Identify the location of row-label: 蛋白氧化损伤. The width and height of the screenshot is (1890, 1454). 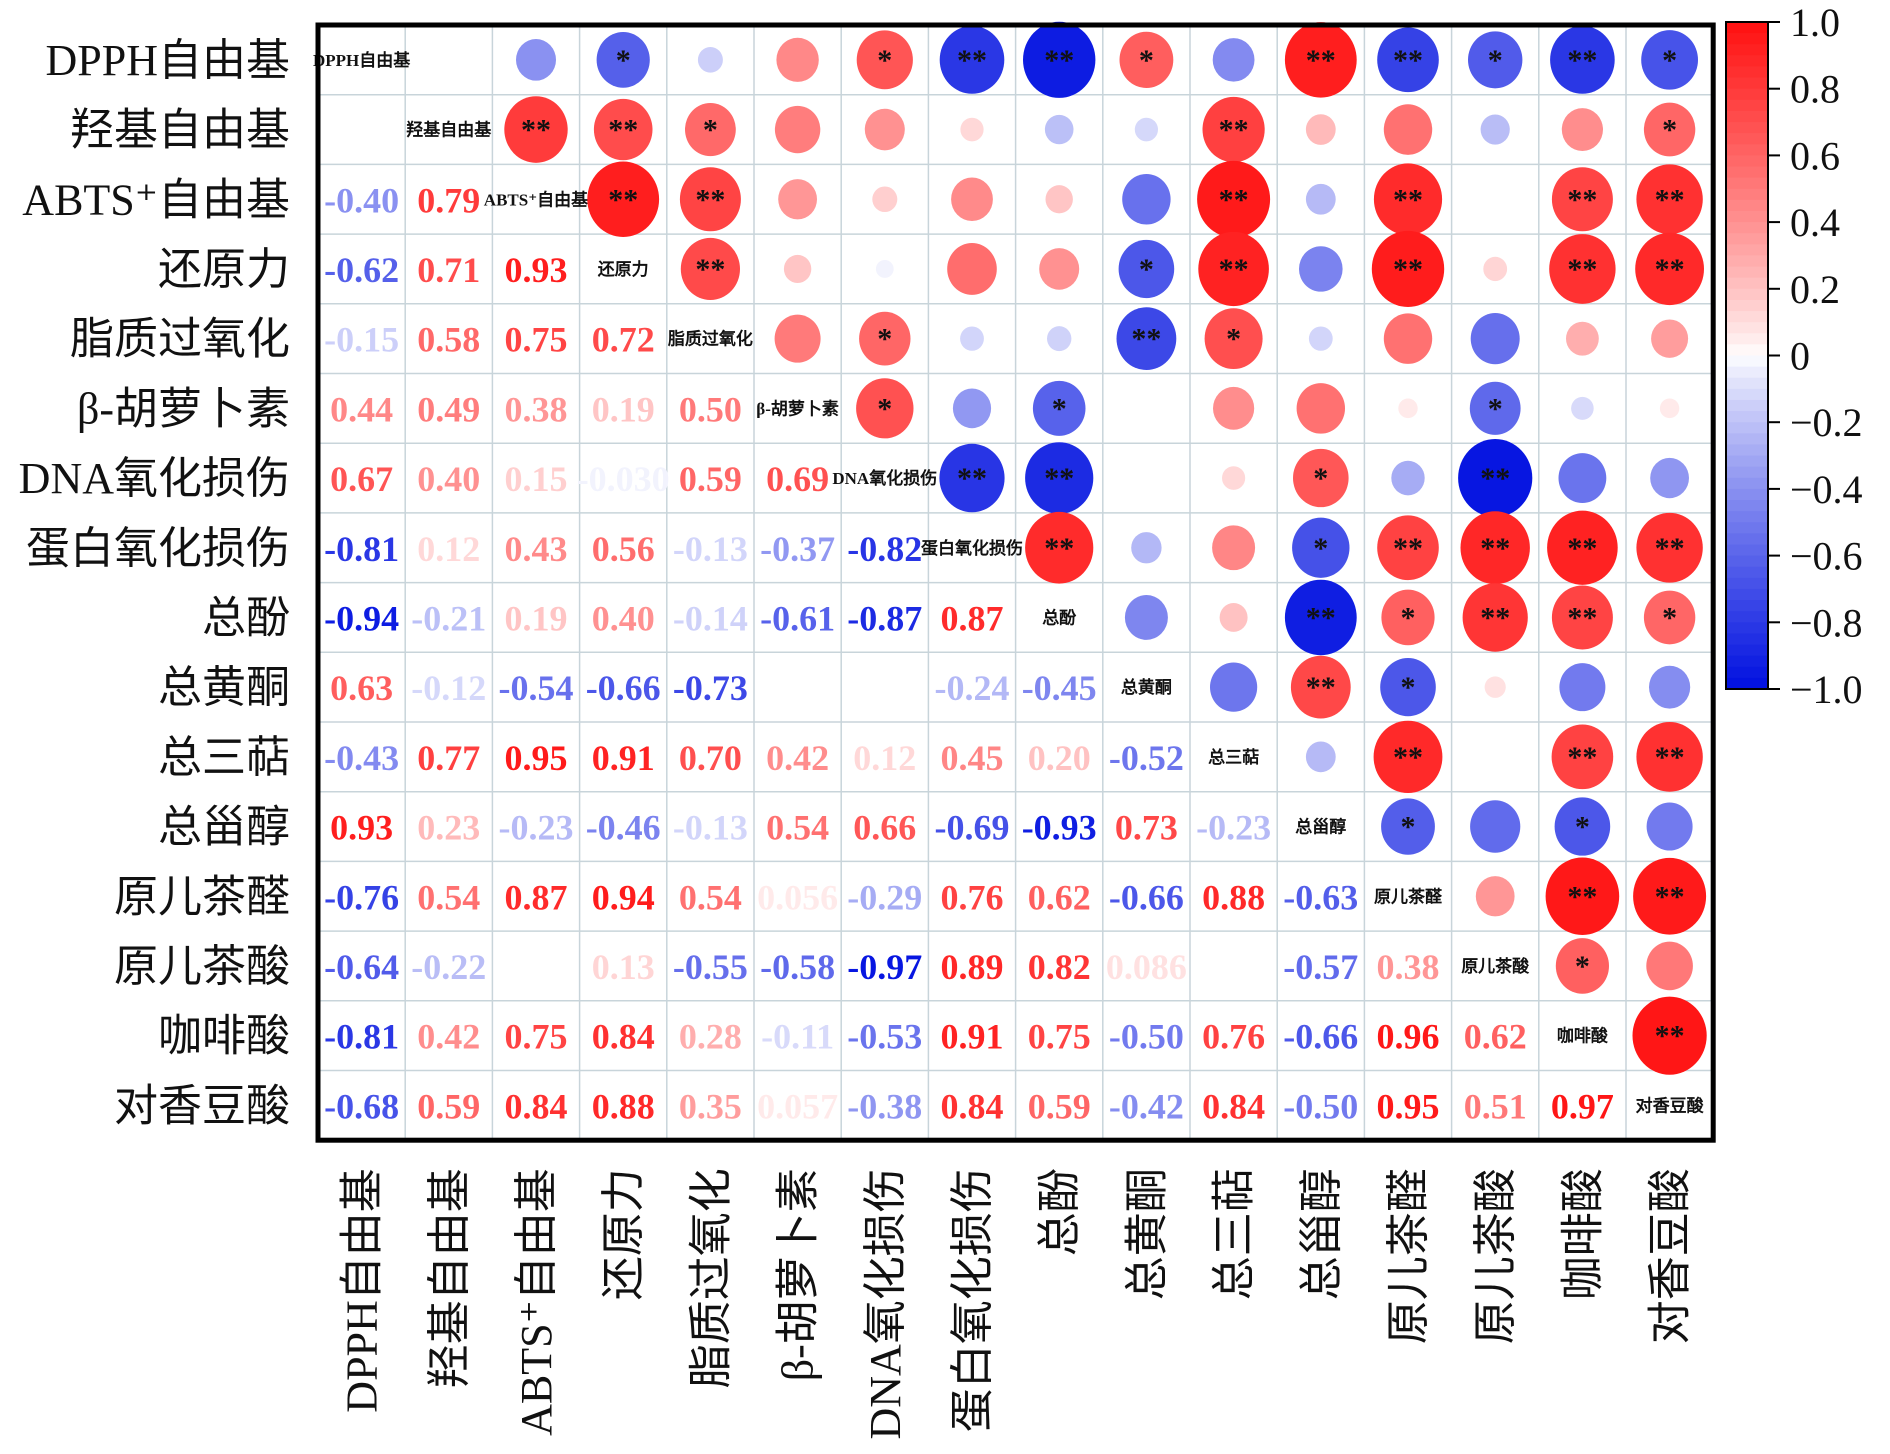
(158, 548).